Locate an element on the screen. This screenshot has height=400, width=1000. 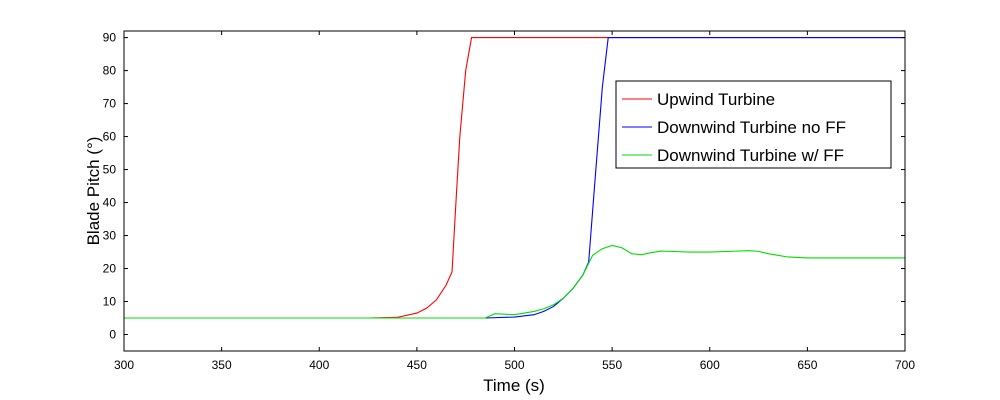
x-tick-label: 450 is located at coordinates (417, 365).